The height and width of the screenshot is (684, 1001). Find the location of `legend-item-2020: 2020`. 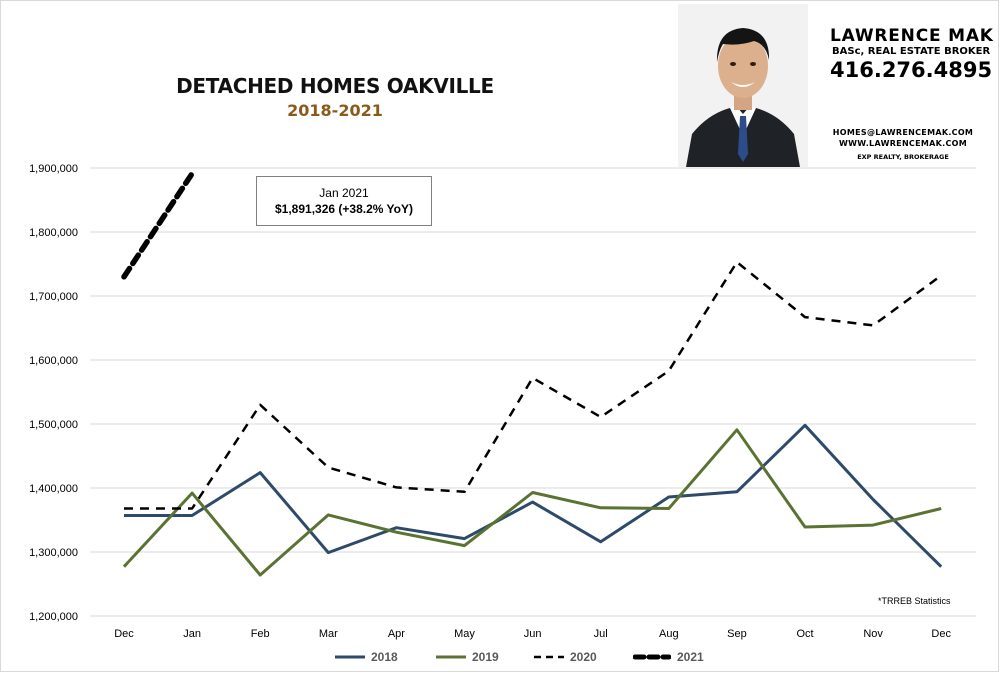

legend-item-2020: 2020 is located at coordinates (565, 657).